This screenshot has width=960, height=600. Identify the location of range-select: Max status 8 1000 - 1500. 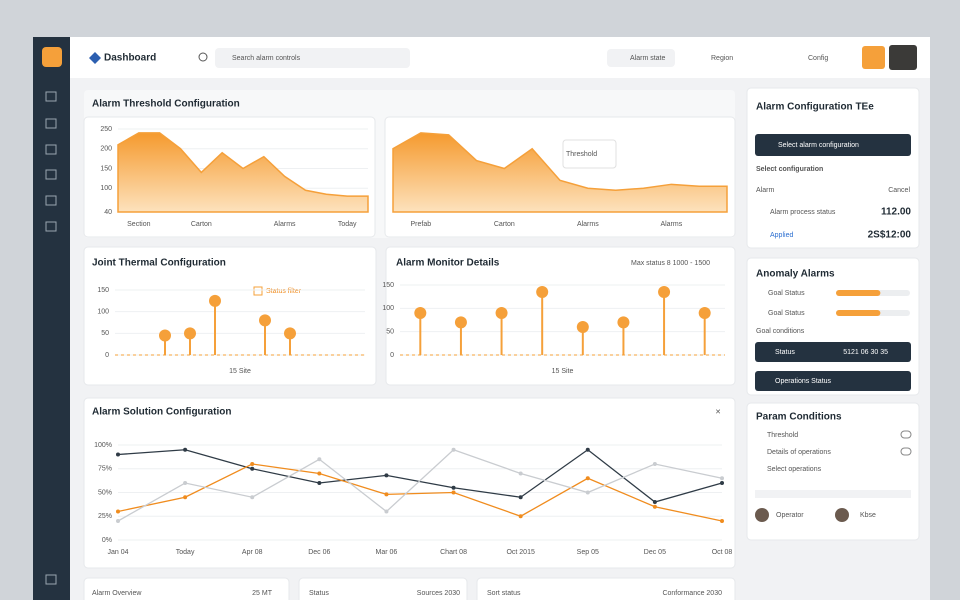
(670, 263).